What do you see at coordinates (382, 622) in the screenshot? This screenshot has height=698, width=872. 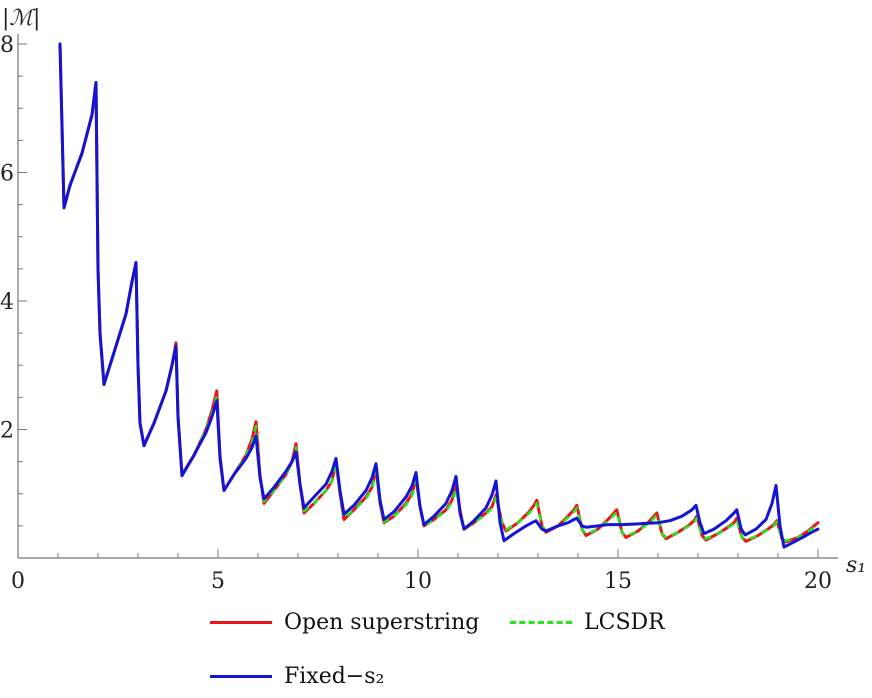 I see `legend-label-open-superstring: Open superstring` at bounding box center [382, 622].